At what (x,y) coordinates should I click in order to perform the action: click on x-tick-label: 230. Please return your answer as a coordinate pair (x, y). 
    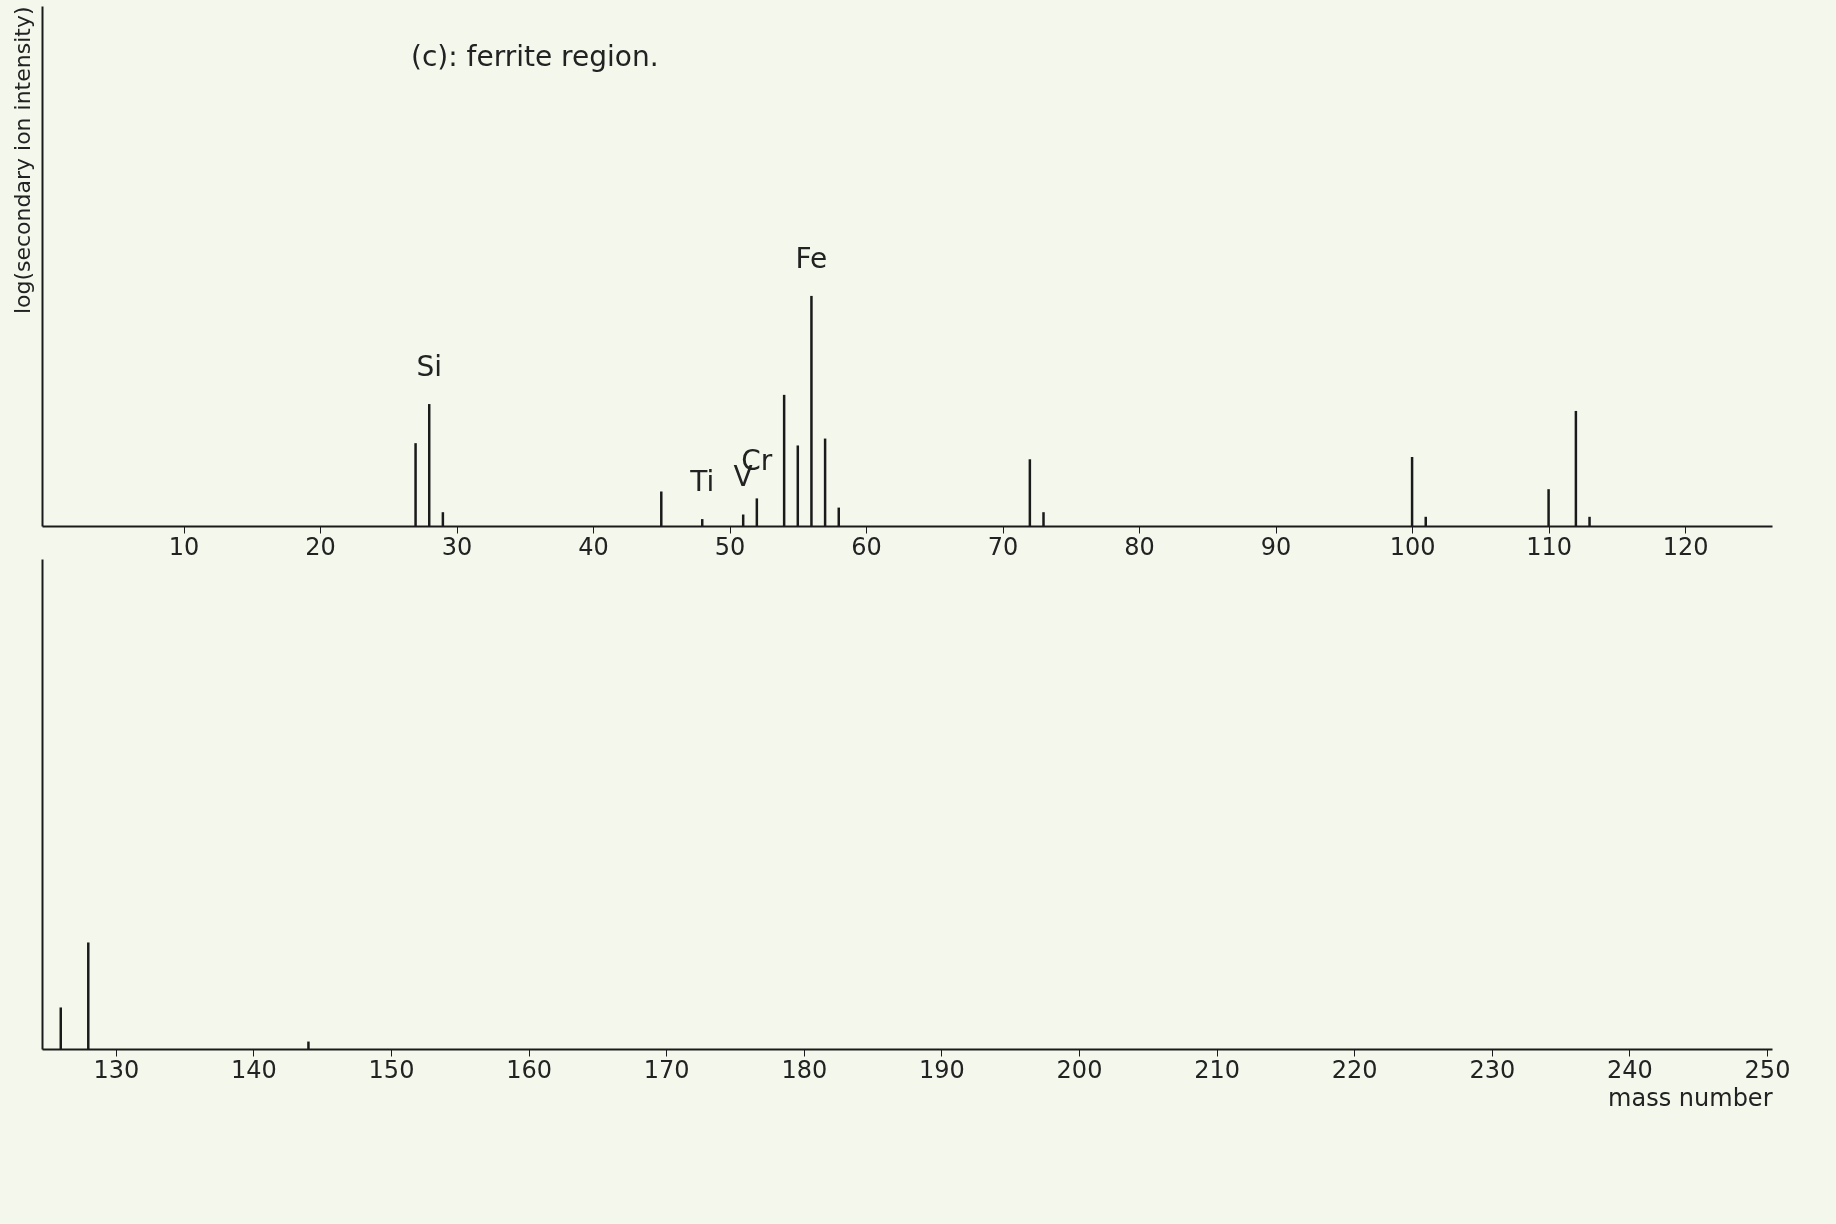
    Looking at the image, I should click on (1492, 1069).